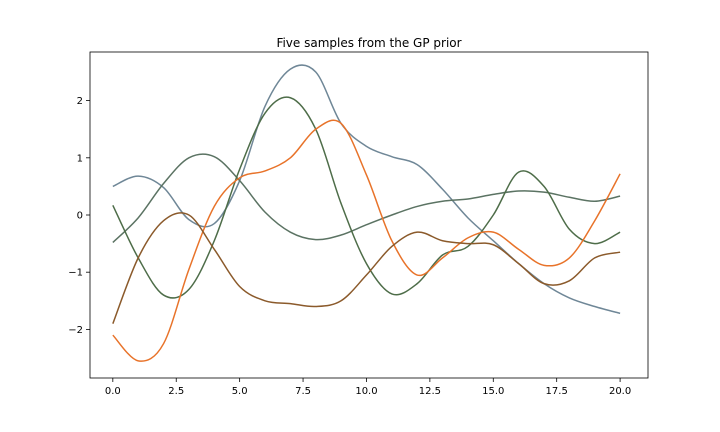  What do you see at coordinates (176, 391) in the screenshot?
I see `x-tick-label: 2.5` at bounding box center [176, 391].